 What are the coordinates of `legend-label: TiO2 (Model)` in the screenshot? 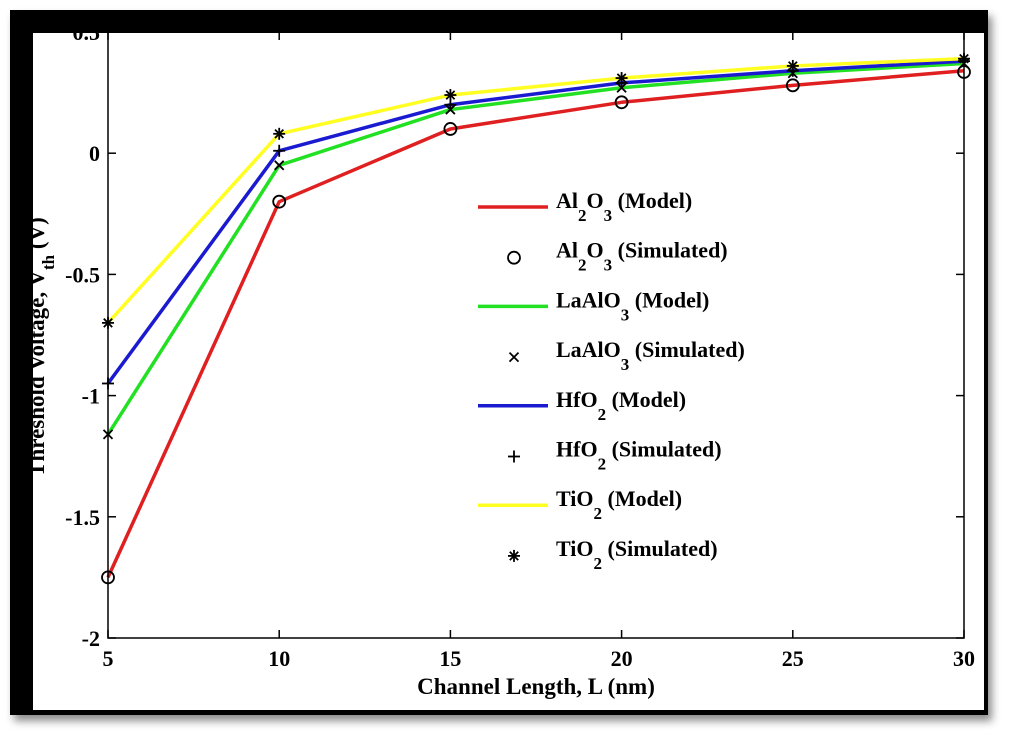 It's located at (619, 504).